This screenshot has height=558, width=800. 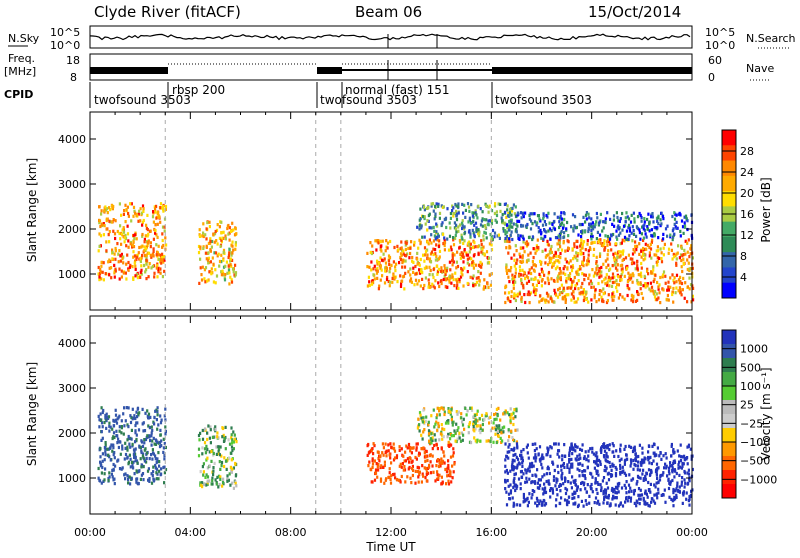 What do you see at coordinates (90, 532) in the screenshot?
I see `x-tick-1: 00:00` at bounding box center [90, 532].